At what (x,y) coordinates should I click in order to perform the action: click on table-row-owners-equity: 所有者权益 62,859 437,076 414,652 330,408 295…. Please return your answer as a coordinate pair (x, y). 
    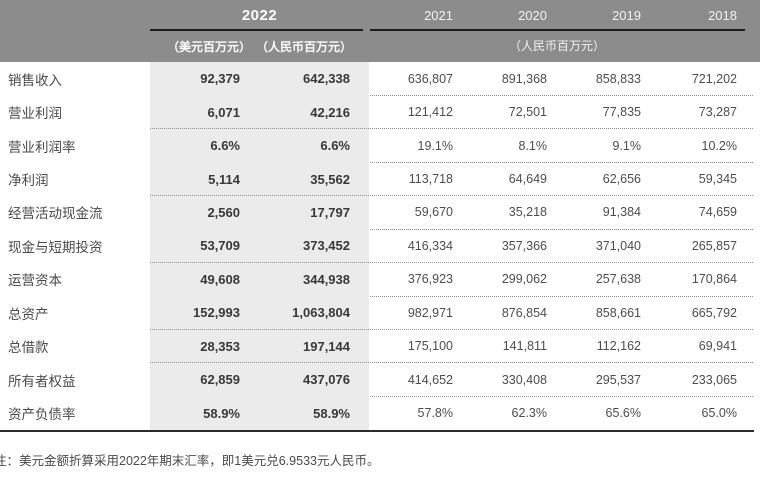
    Looking at the image, I should click on (380, 380).